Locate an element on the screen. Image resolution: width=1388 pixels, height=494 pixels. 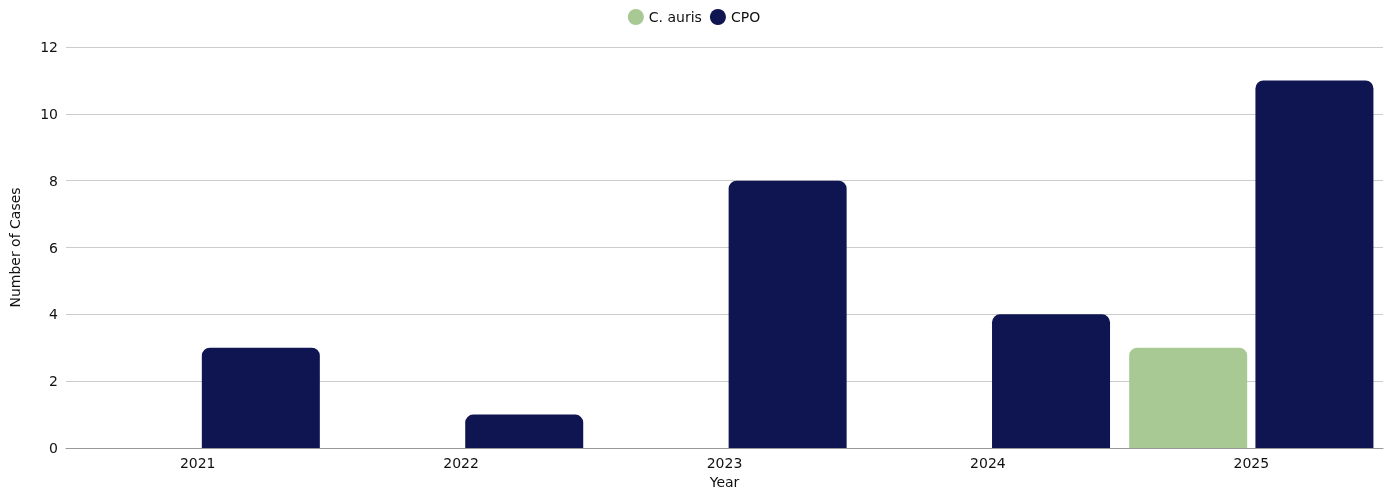
y-tick-label: 4 is located at coordinates (54, 314).